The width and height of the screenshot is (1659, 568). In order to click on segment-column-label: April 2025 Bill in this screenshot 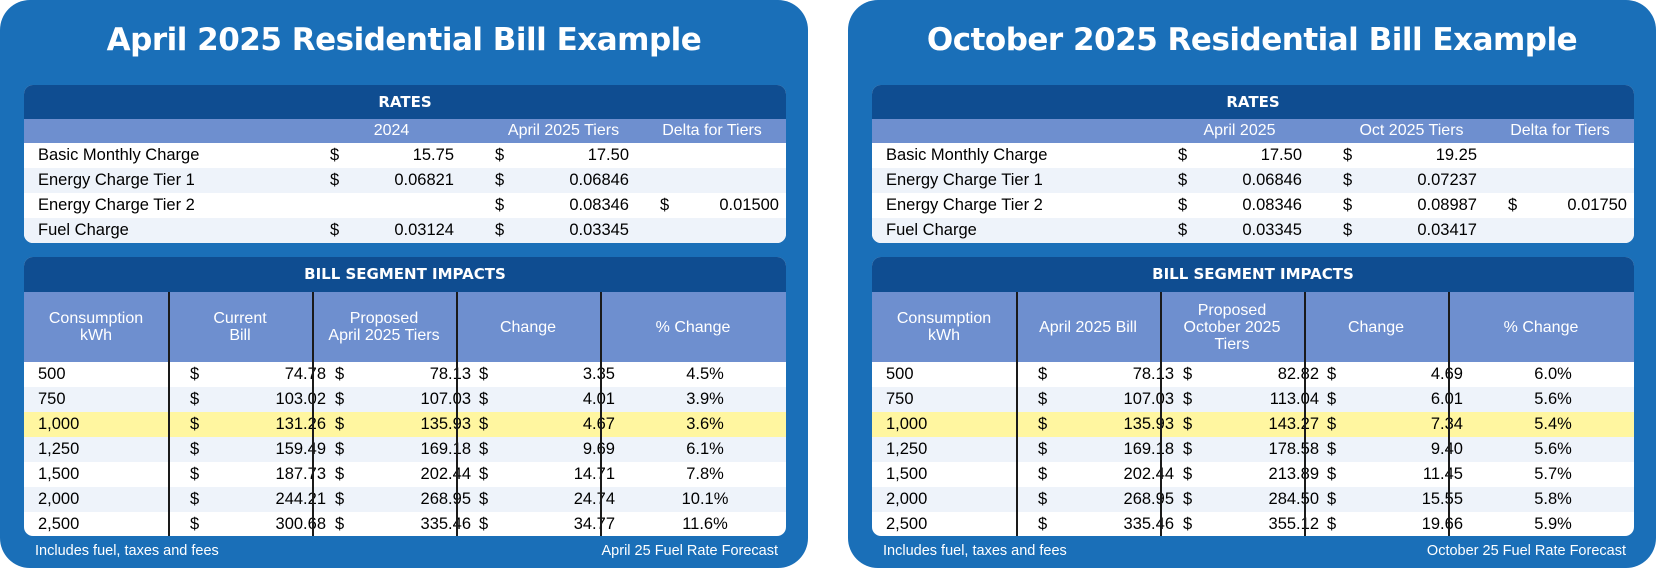, I will do `click(1088, 327)`.